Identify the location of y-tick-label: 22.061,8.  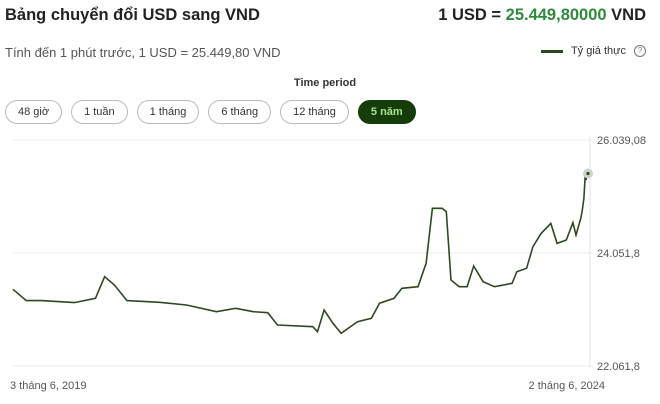
(618, 367).